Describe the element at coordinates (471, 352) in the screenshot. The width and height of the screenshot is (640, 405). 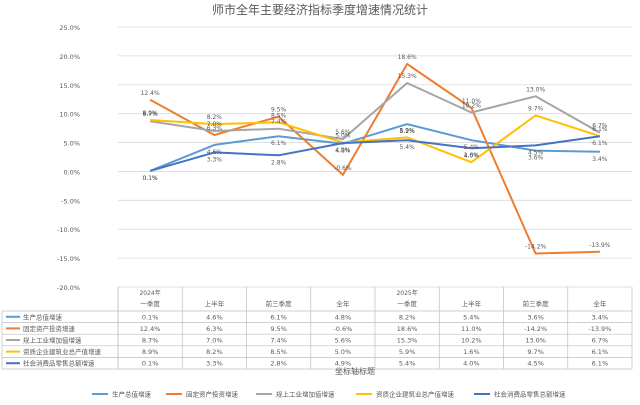
I see `table-cell: 1.6%` at that location.